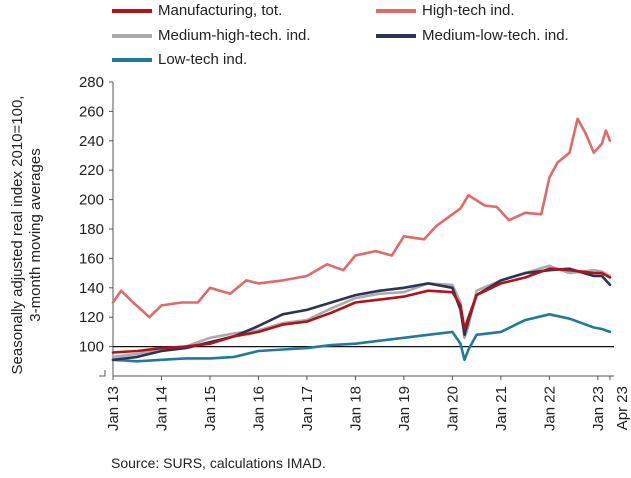 Image resolution: width=631 pixels, height=478 pixels. Describe the element at coordinates (452, 408) in the screenshot. I see `x-tick-label: Jan 20` at that location.